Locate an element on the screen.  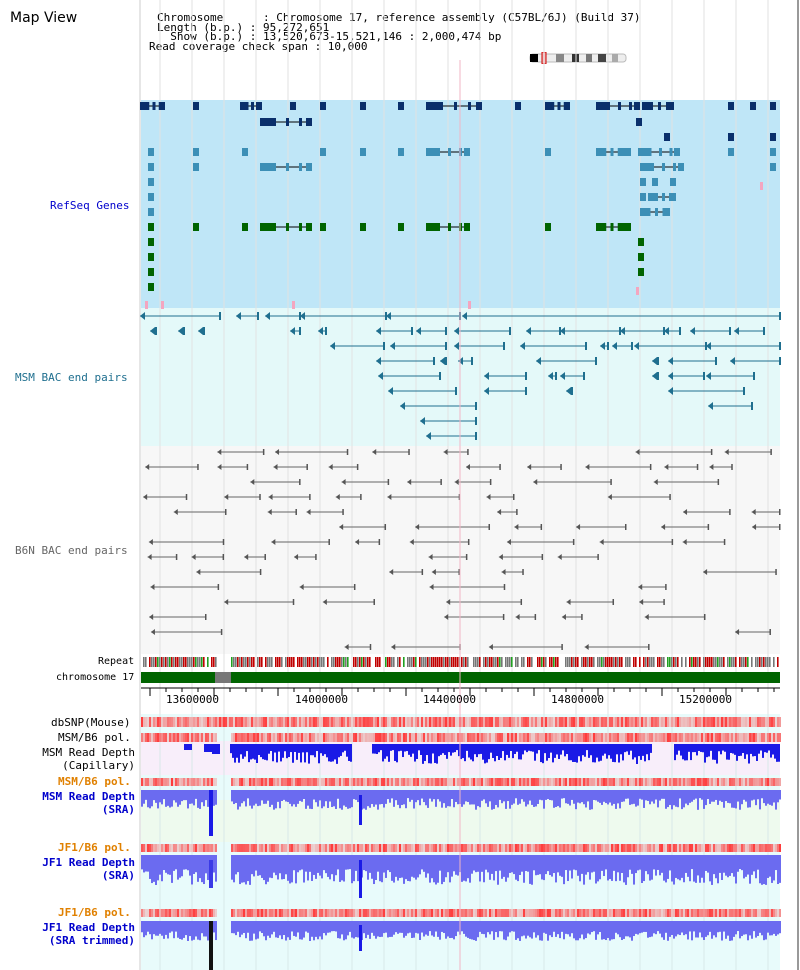
jf1-b6-pol-label: JF1/B6 pol. is located at coordinates (94, 847).